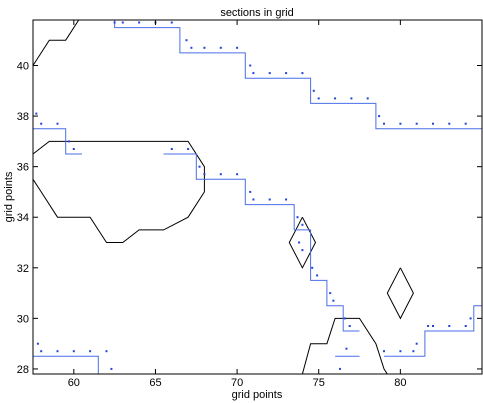 Image resolution: width=483 pixels, height=403 pixels. Describe the element at coordinates (319, 383) in the screenshot. I see `x-tick-label: 75` at that location.